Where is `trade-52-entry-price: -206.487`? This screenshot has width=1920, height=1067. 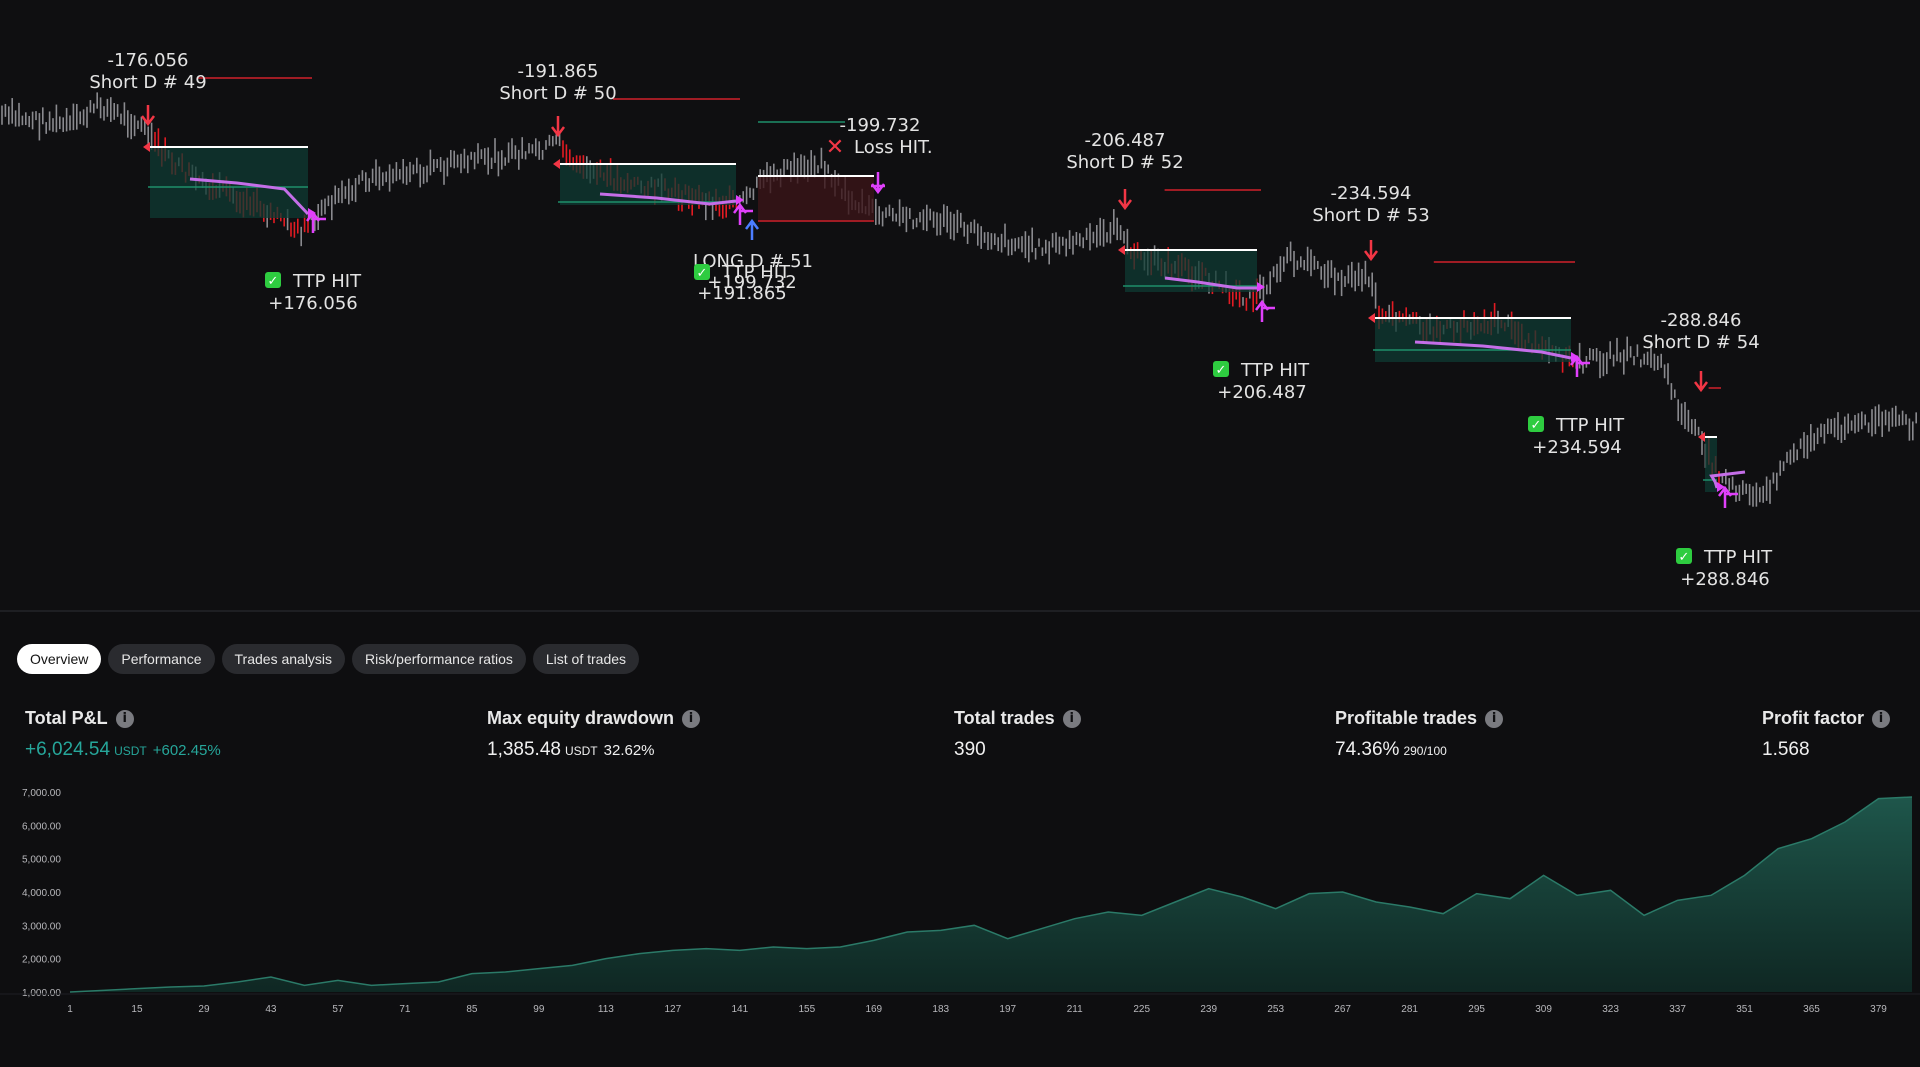 trade-52-entry-price: -206.487 is located at coordinates (1125, 140).